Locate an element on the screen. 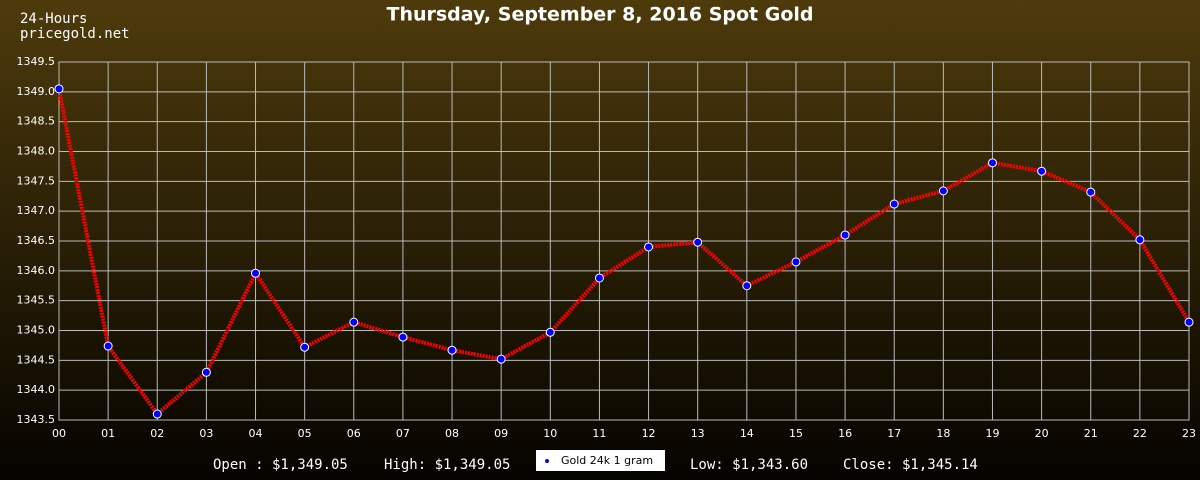 This screenshot has width=1200, height=480. y-tick-label: 1344.0 is located at coordinates (36, 389).